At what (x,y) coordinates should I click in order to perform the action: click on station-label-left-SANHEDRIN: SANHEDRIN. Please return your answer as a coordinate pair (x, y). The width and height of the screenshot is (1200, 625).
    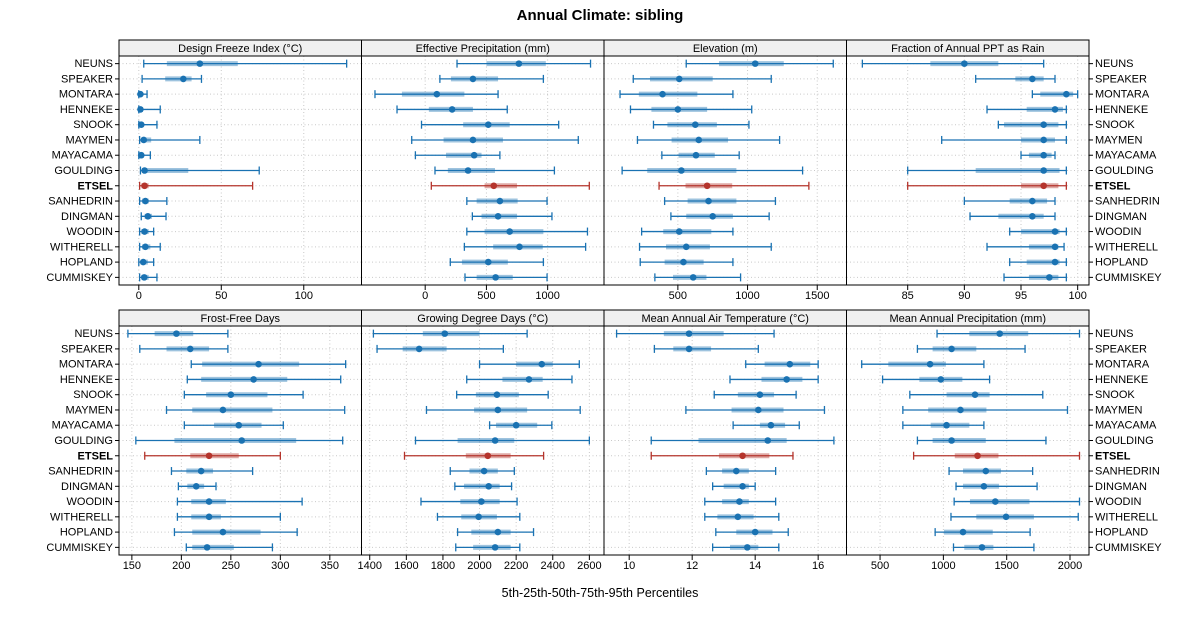
    Looking at the image, I should click on (80, 202).